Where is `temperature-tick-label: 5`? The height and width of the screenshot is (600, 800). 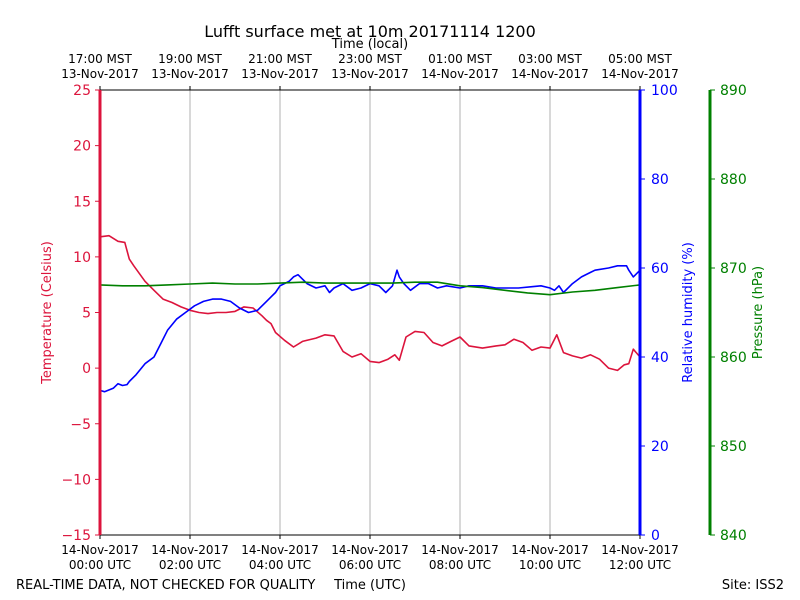
temperature-tick-label: 5 is located at coordinates (86, 314).